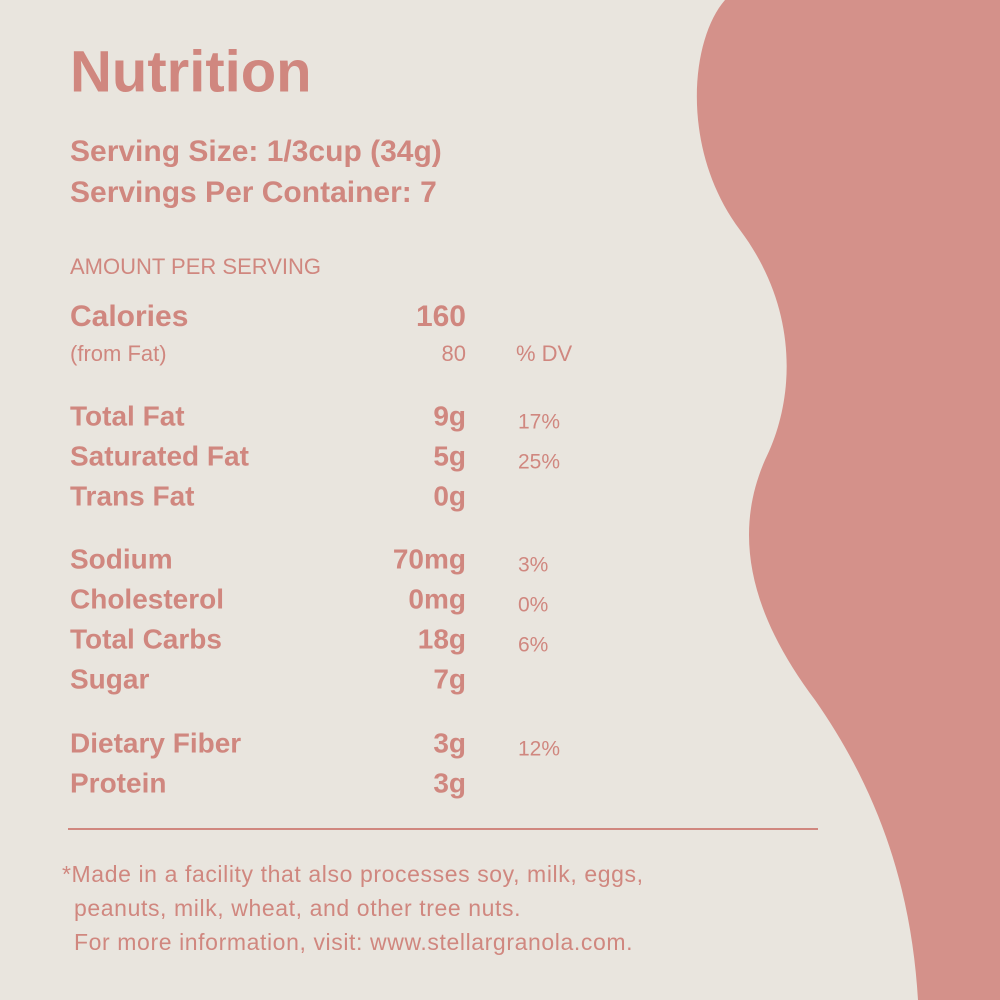 The height and width of the screenshot is (1000, 1000). I want to click on nutrient-name: Protein, so click(118, 782).